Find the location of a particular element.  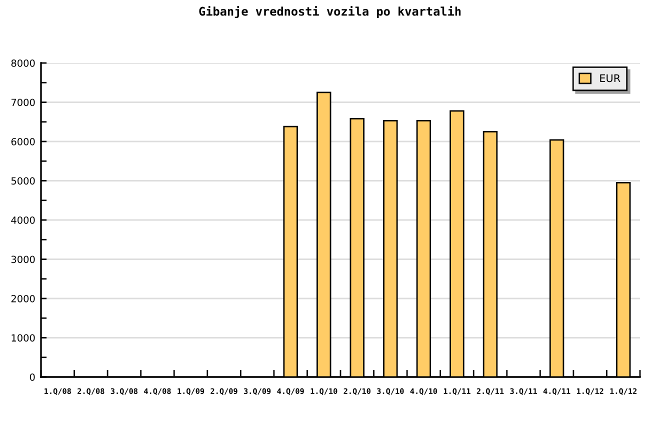

y-tick-label: 4000 is located at coordinates (23, 220).